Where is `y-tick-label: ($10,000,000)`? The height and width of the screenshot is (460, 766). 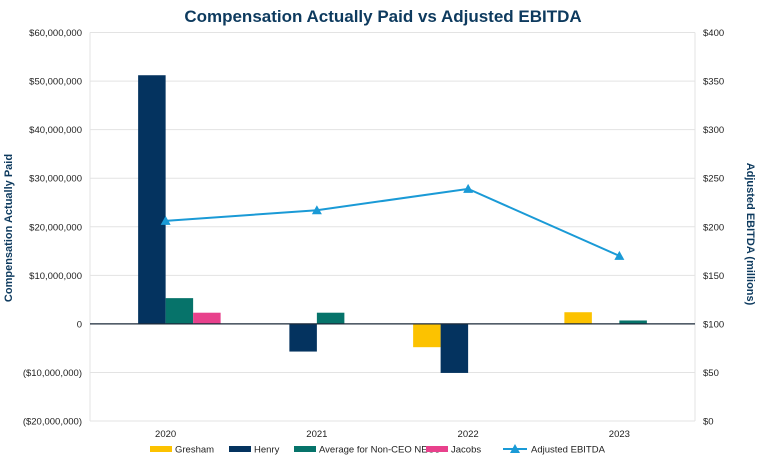 y-tick-label: ($10,000,000) is located at coordinates (52, 373).